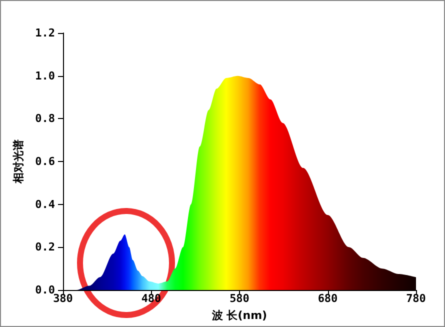 The height and width of the screenshot is (327, 445). Describe the element at coordinates (45, 161) in the screenshot. I see `y-tick-label: 0.6` at that location.